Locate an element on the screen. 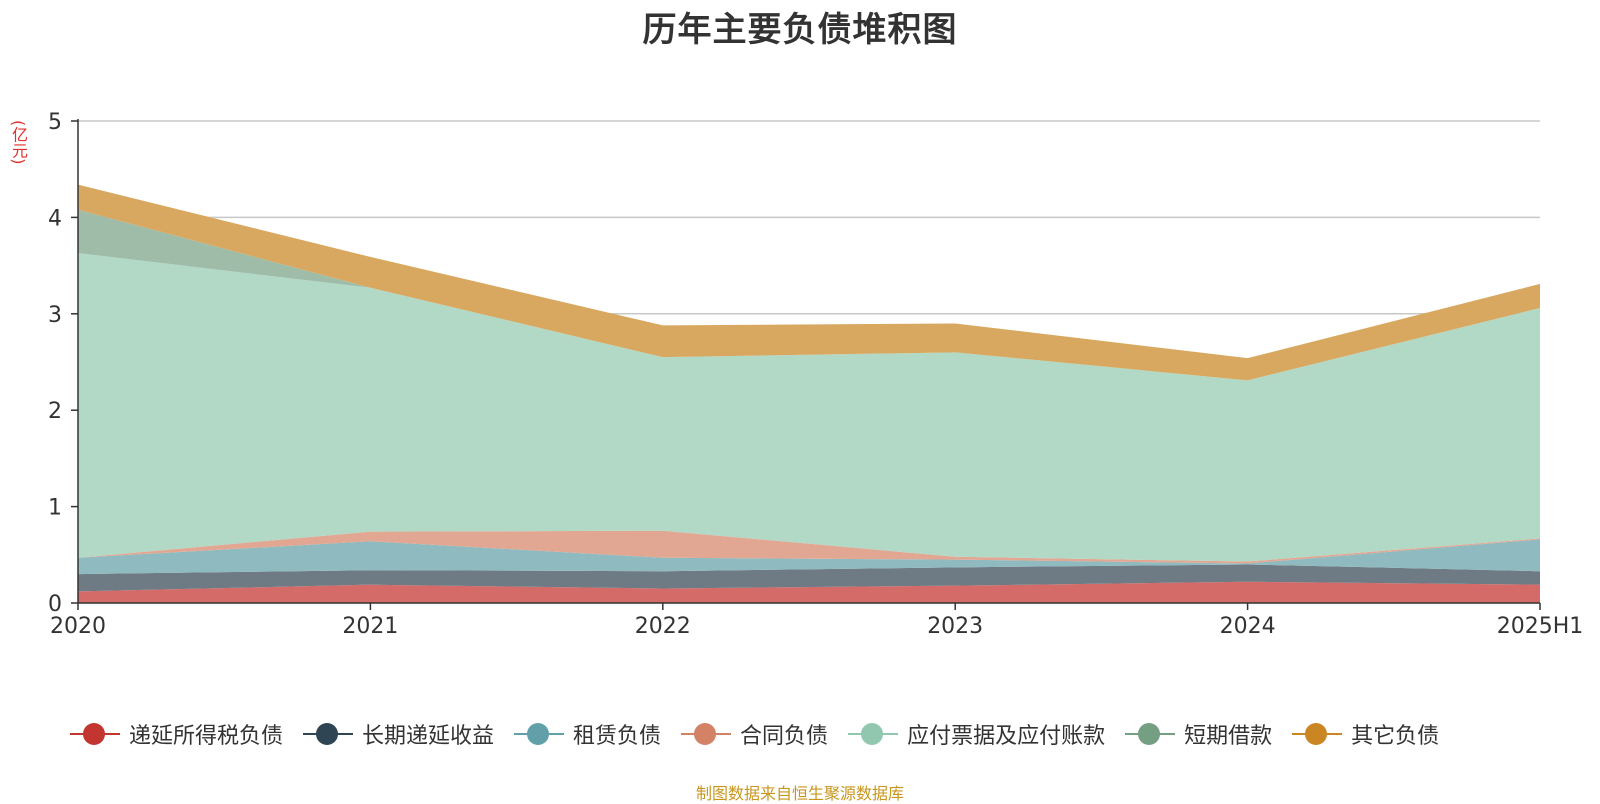  legend-label: 应付票据及应付账款 is located at coordinates (1006, 736).